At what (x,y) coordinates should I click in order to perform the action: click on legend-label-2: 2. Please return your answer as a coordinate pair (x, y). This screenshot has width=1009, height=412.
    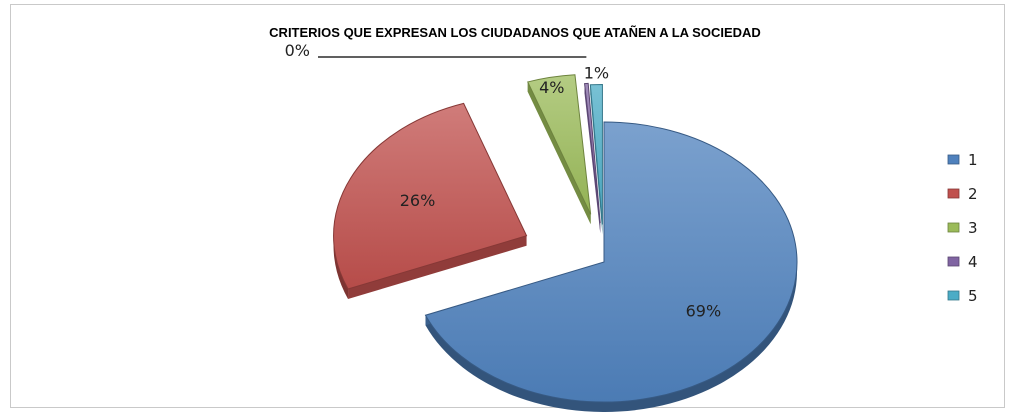
    Looking at the image, I should click on (973, 194).